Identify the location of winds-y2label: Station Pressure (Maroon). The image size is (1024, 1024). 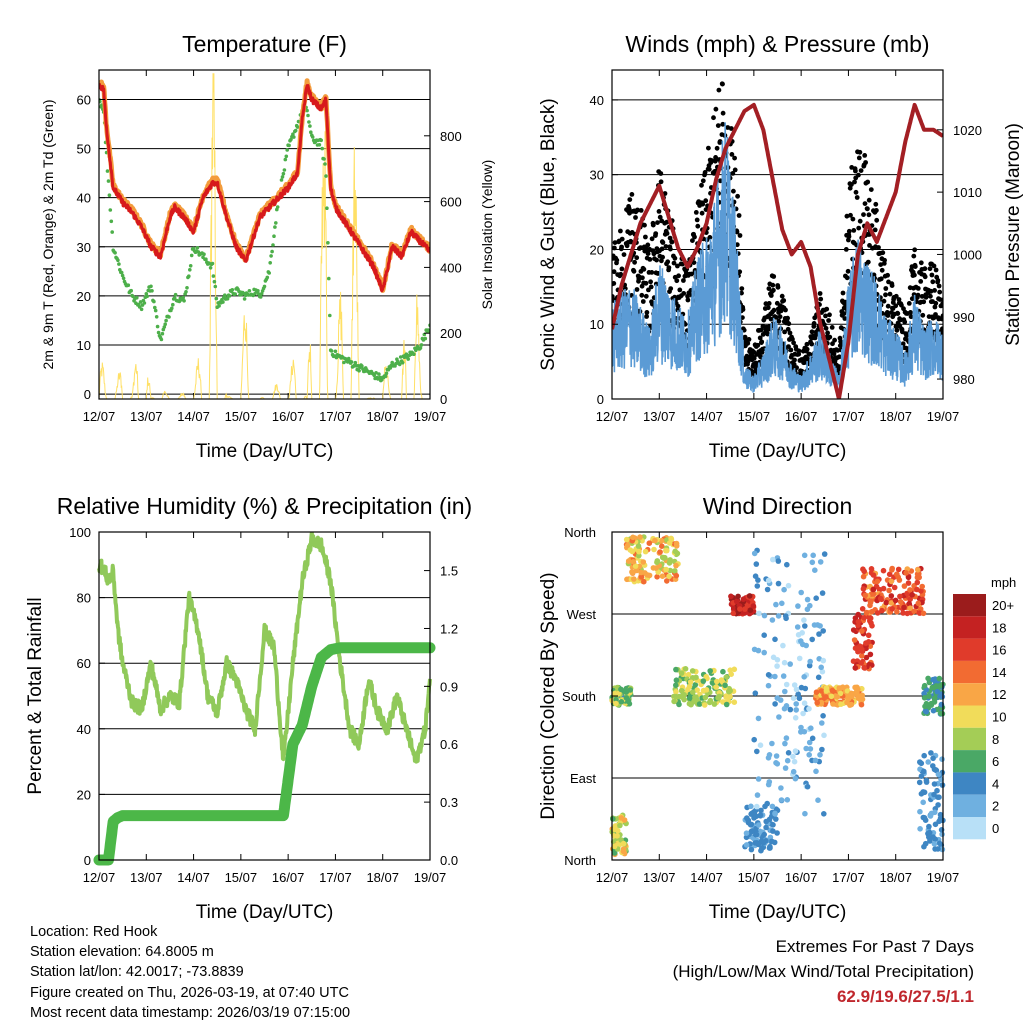
(1013, 234).